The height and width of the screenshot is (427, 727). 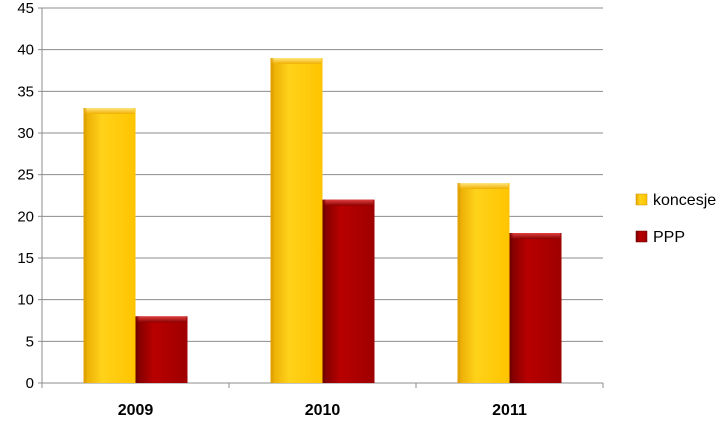 I want to click on y-tick-label: 0, so click(x=30, y=383).